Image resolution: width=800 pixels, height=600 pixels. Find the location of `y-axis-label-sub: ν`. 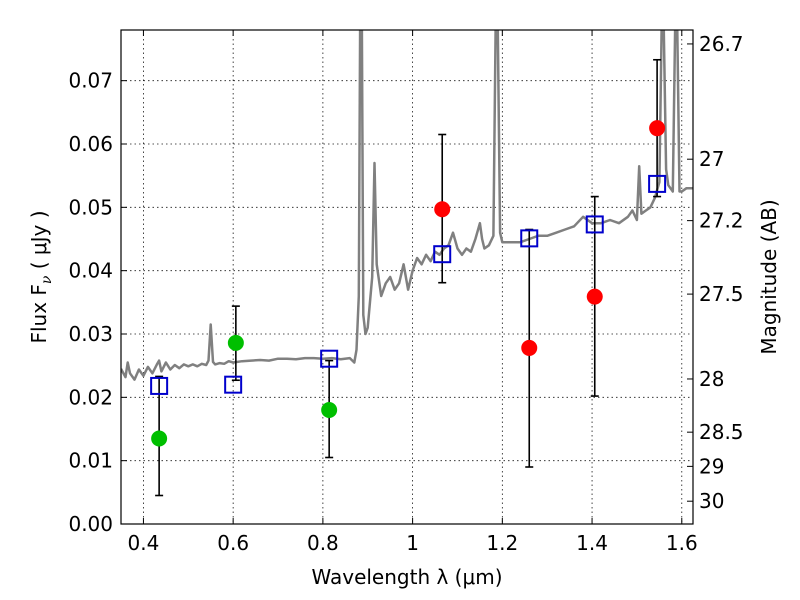

y-axis-label-sub: ν is located at coordinates (47, 279).